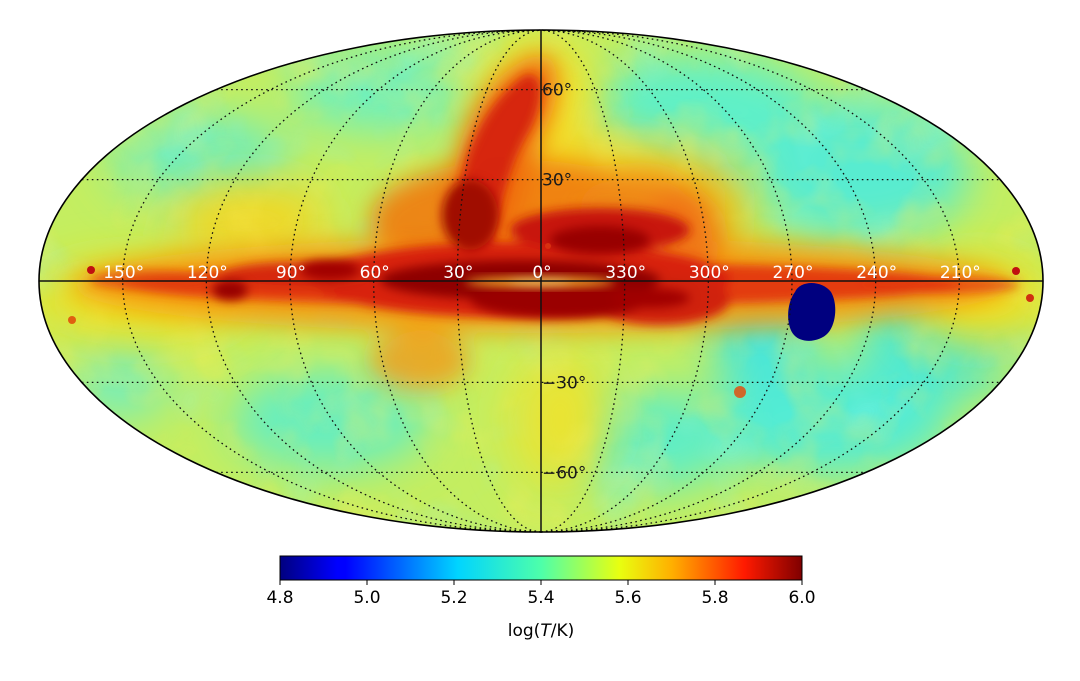 The height and width of the screenshot is (681, 1080). I want to click on colorbar-ticks: 4.8 5.0 5.2 5.4 5.6 5.8 6.0, so click(541, 594).